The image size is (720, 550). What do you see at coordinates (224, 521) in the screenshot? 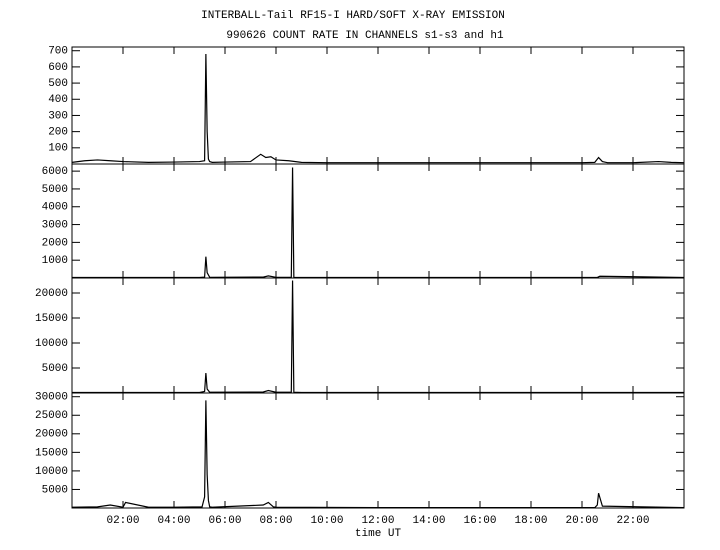
I see `x-tick-label: 06:00` at bounding box center [224, 521].